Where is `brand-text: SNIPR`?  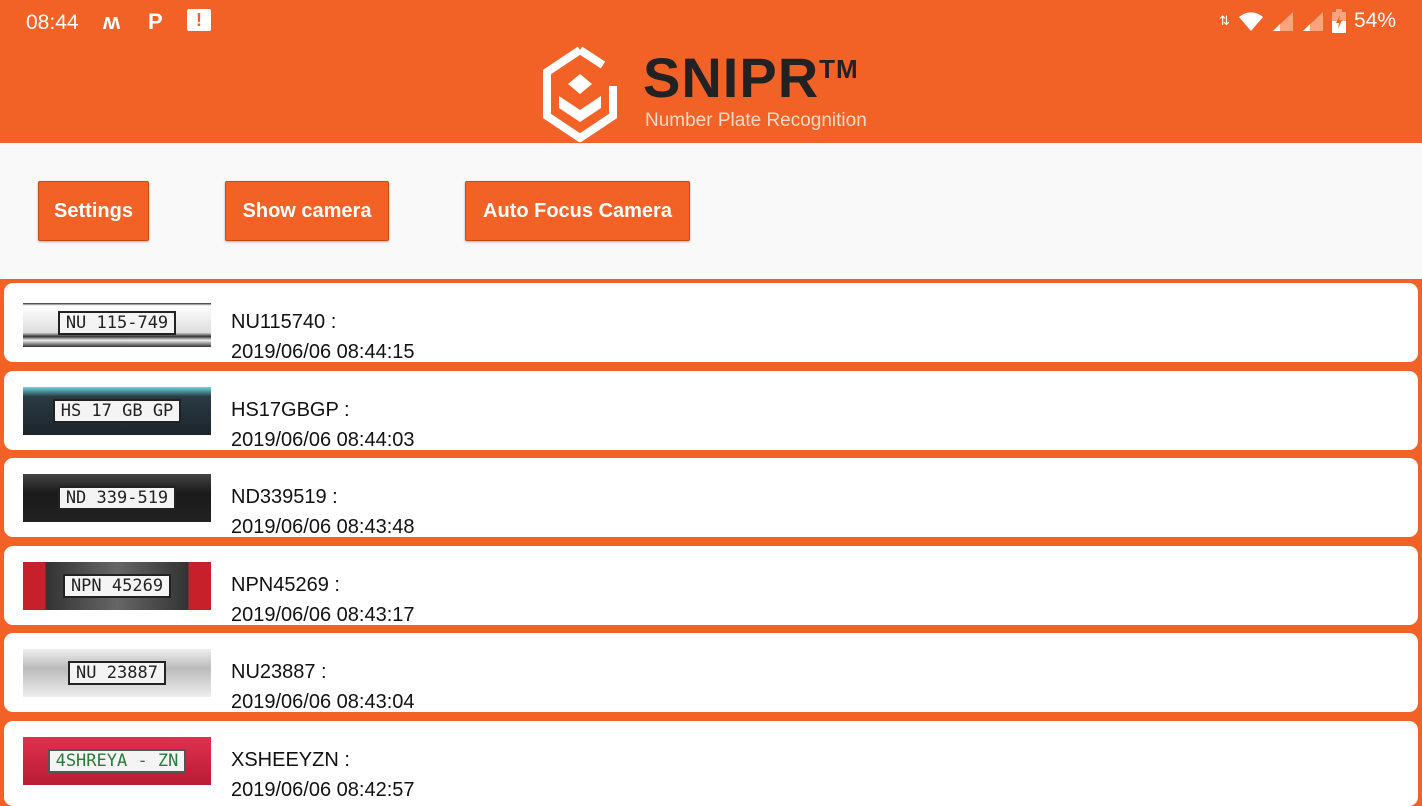
brand-text: SNIPR is located at coordinates (731, 77).